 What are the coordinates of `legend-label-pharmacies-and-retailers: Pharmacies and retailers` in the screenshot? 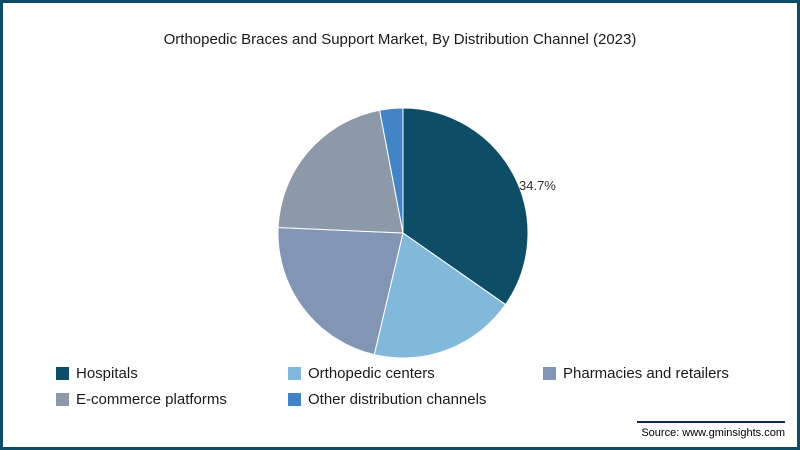 It's located at (646, 373).